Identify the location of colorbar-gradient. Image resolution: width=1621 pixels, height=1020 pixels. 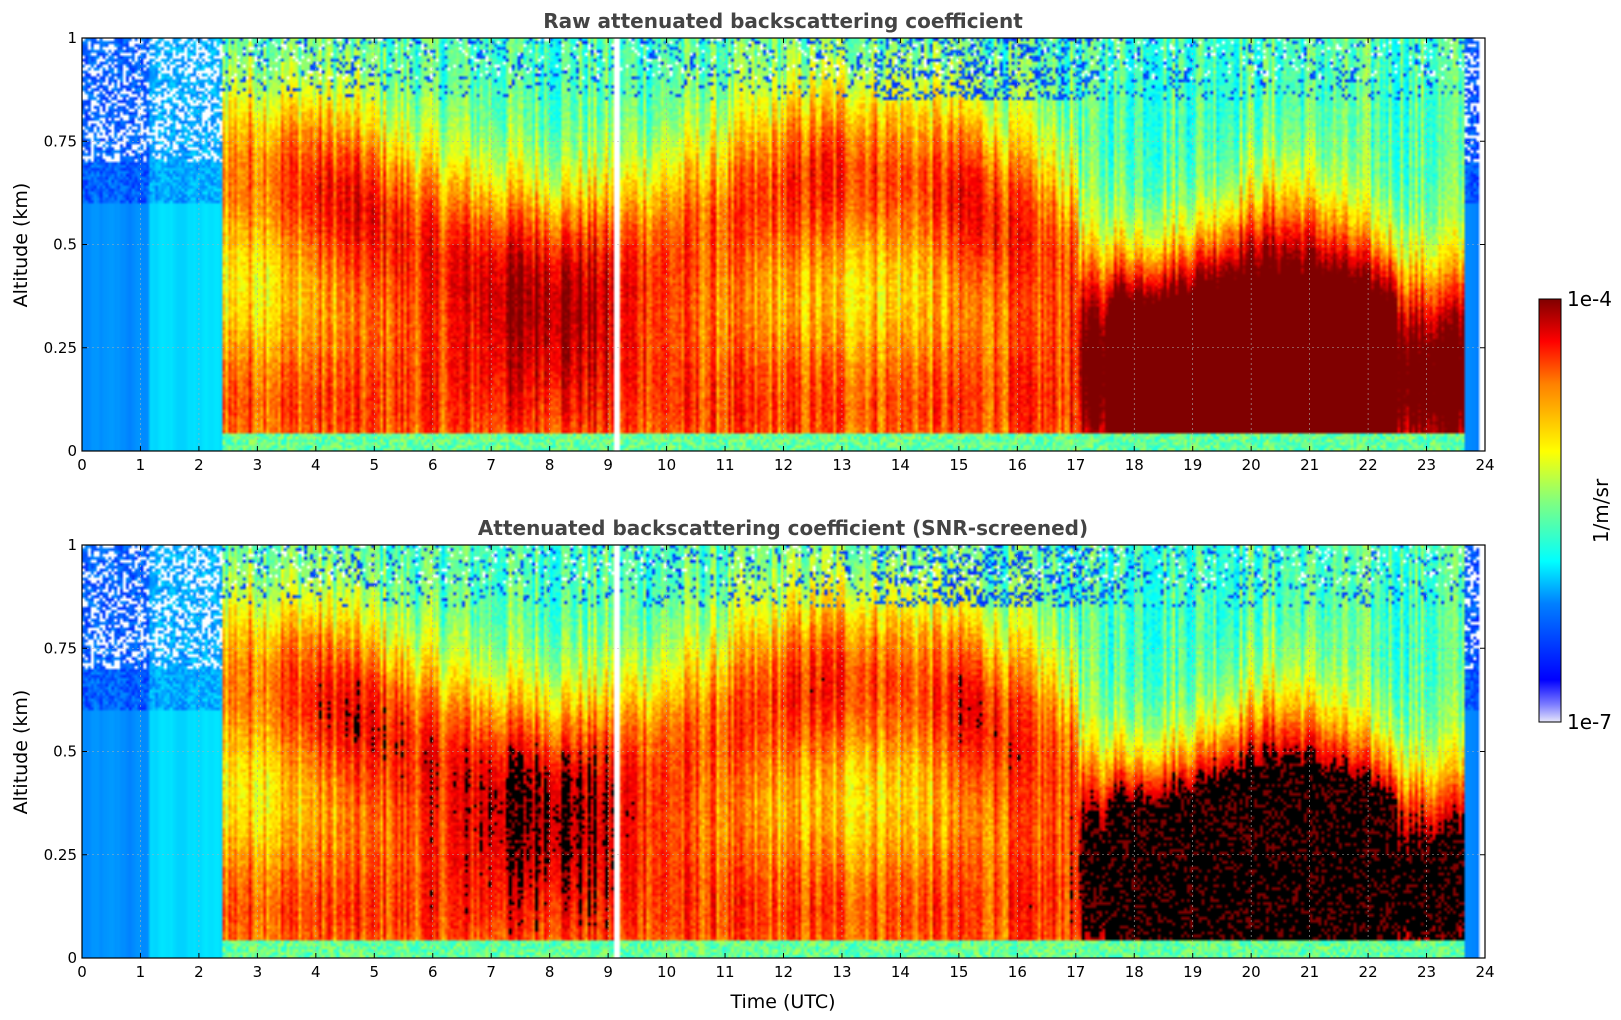
(1550, 510).